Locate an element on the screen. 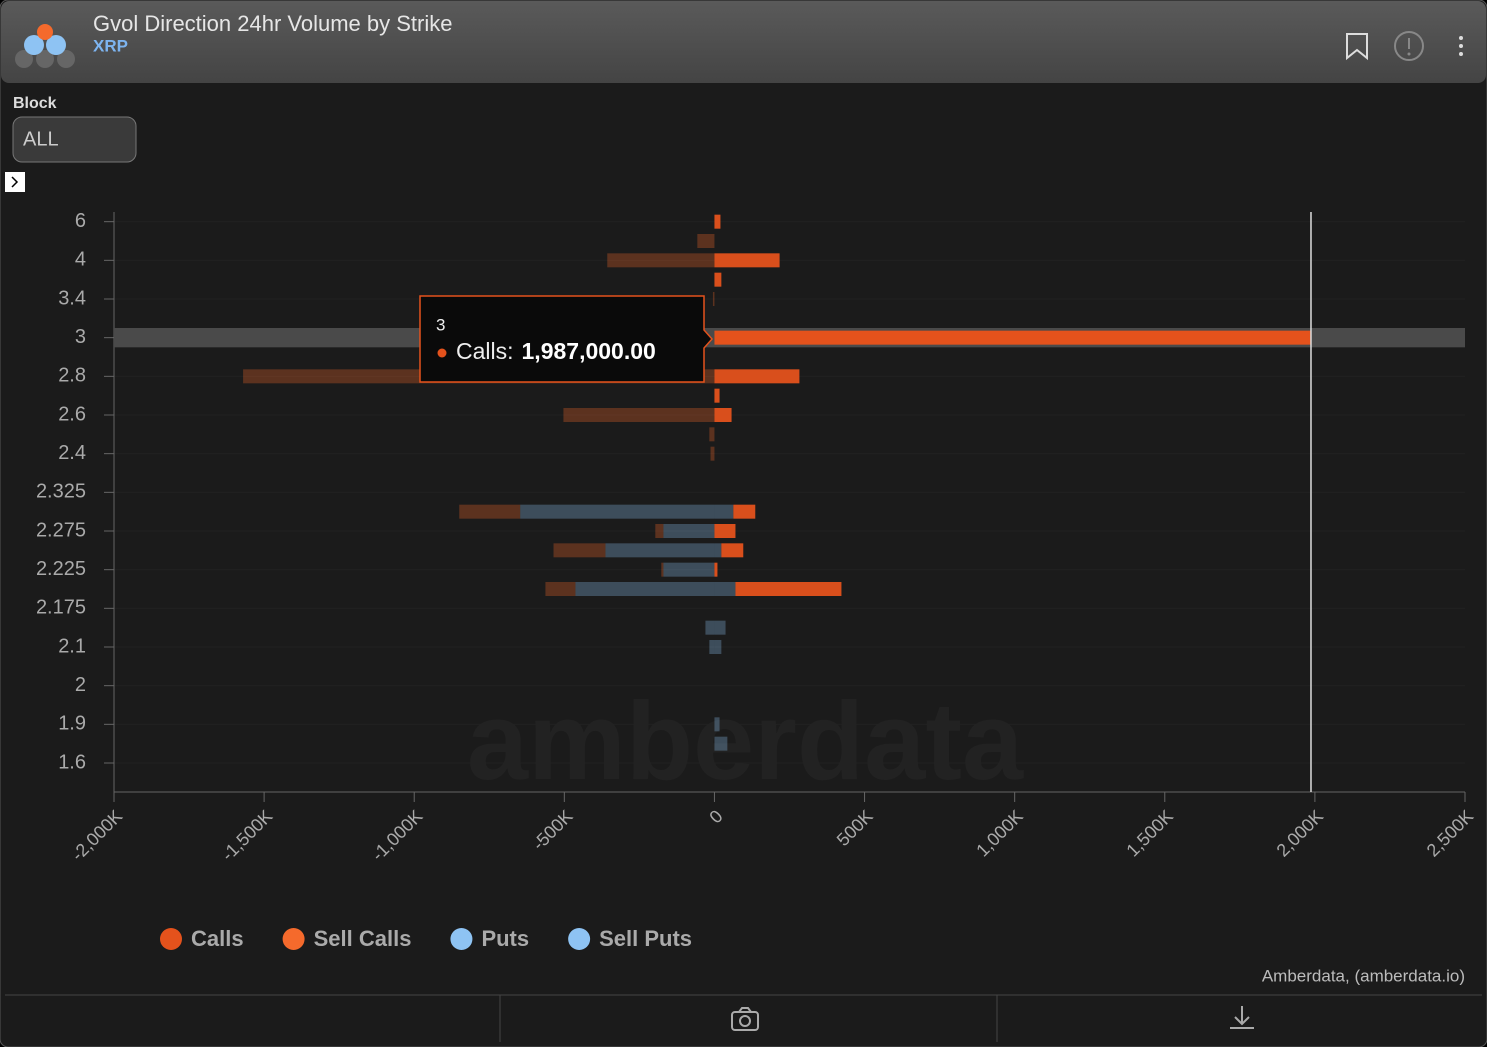  y-tick-label: 2.6 is located at coordinates (72, 414).